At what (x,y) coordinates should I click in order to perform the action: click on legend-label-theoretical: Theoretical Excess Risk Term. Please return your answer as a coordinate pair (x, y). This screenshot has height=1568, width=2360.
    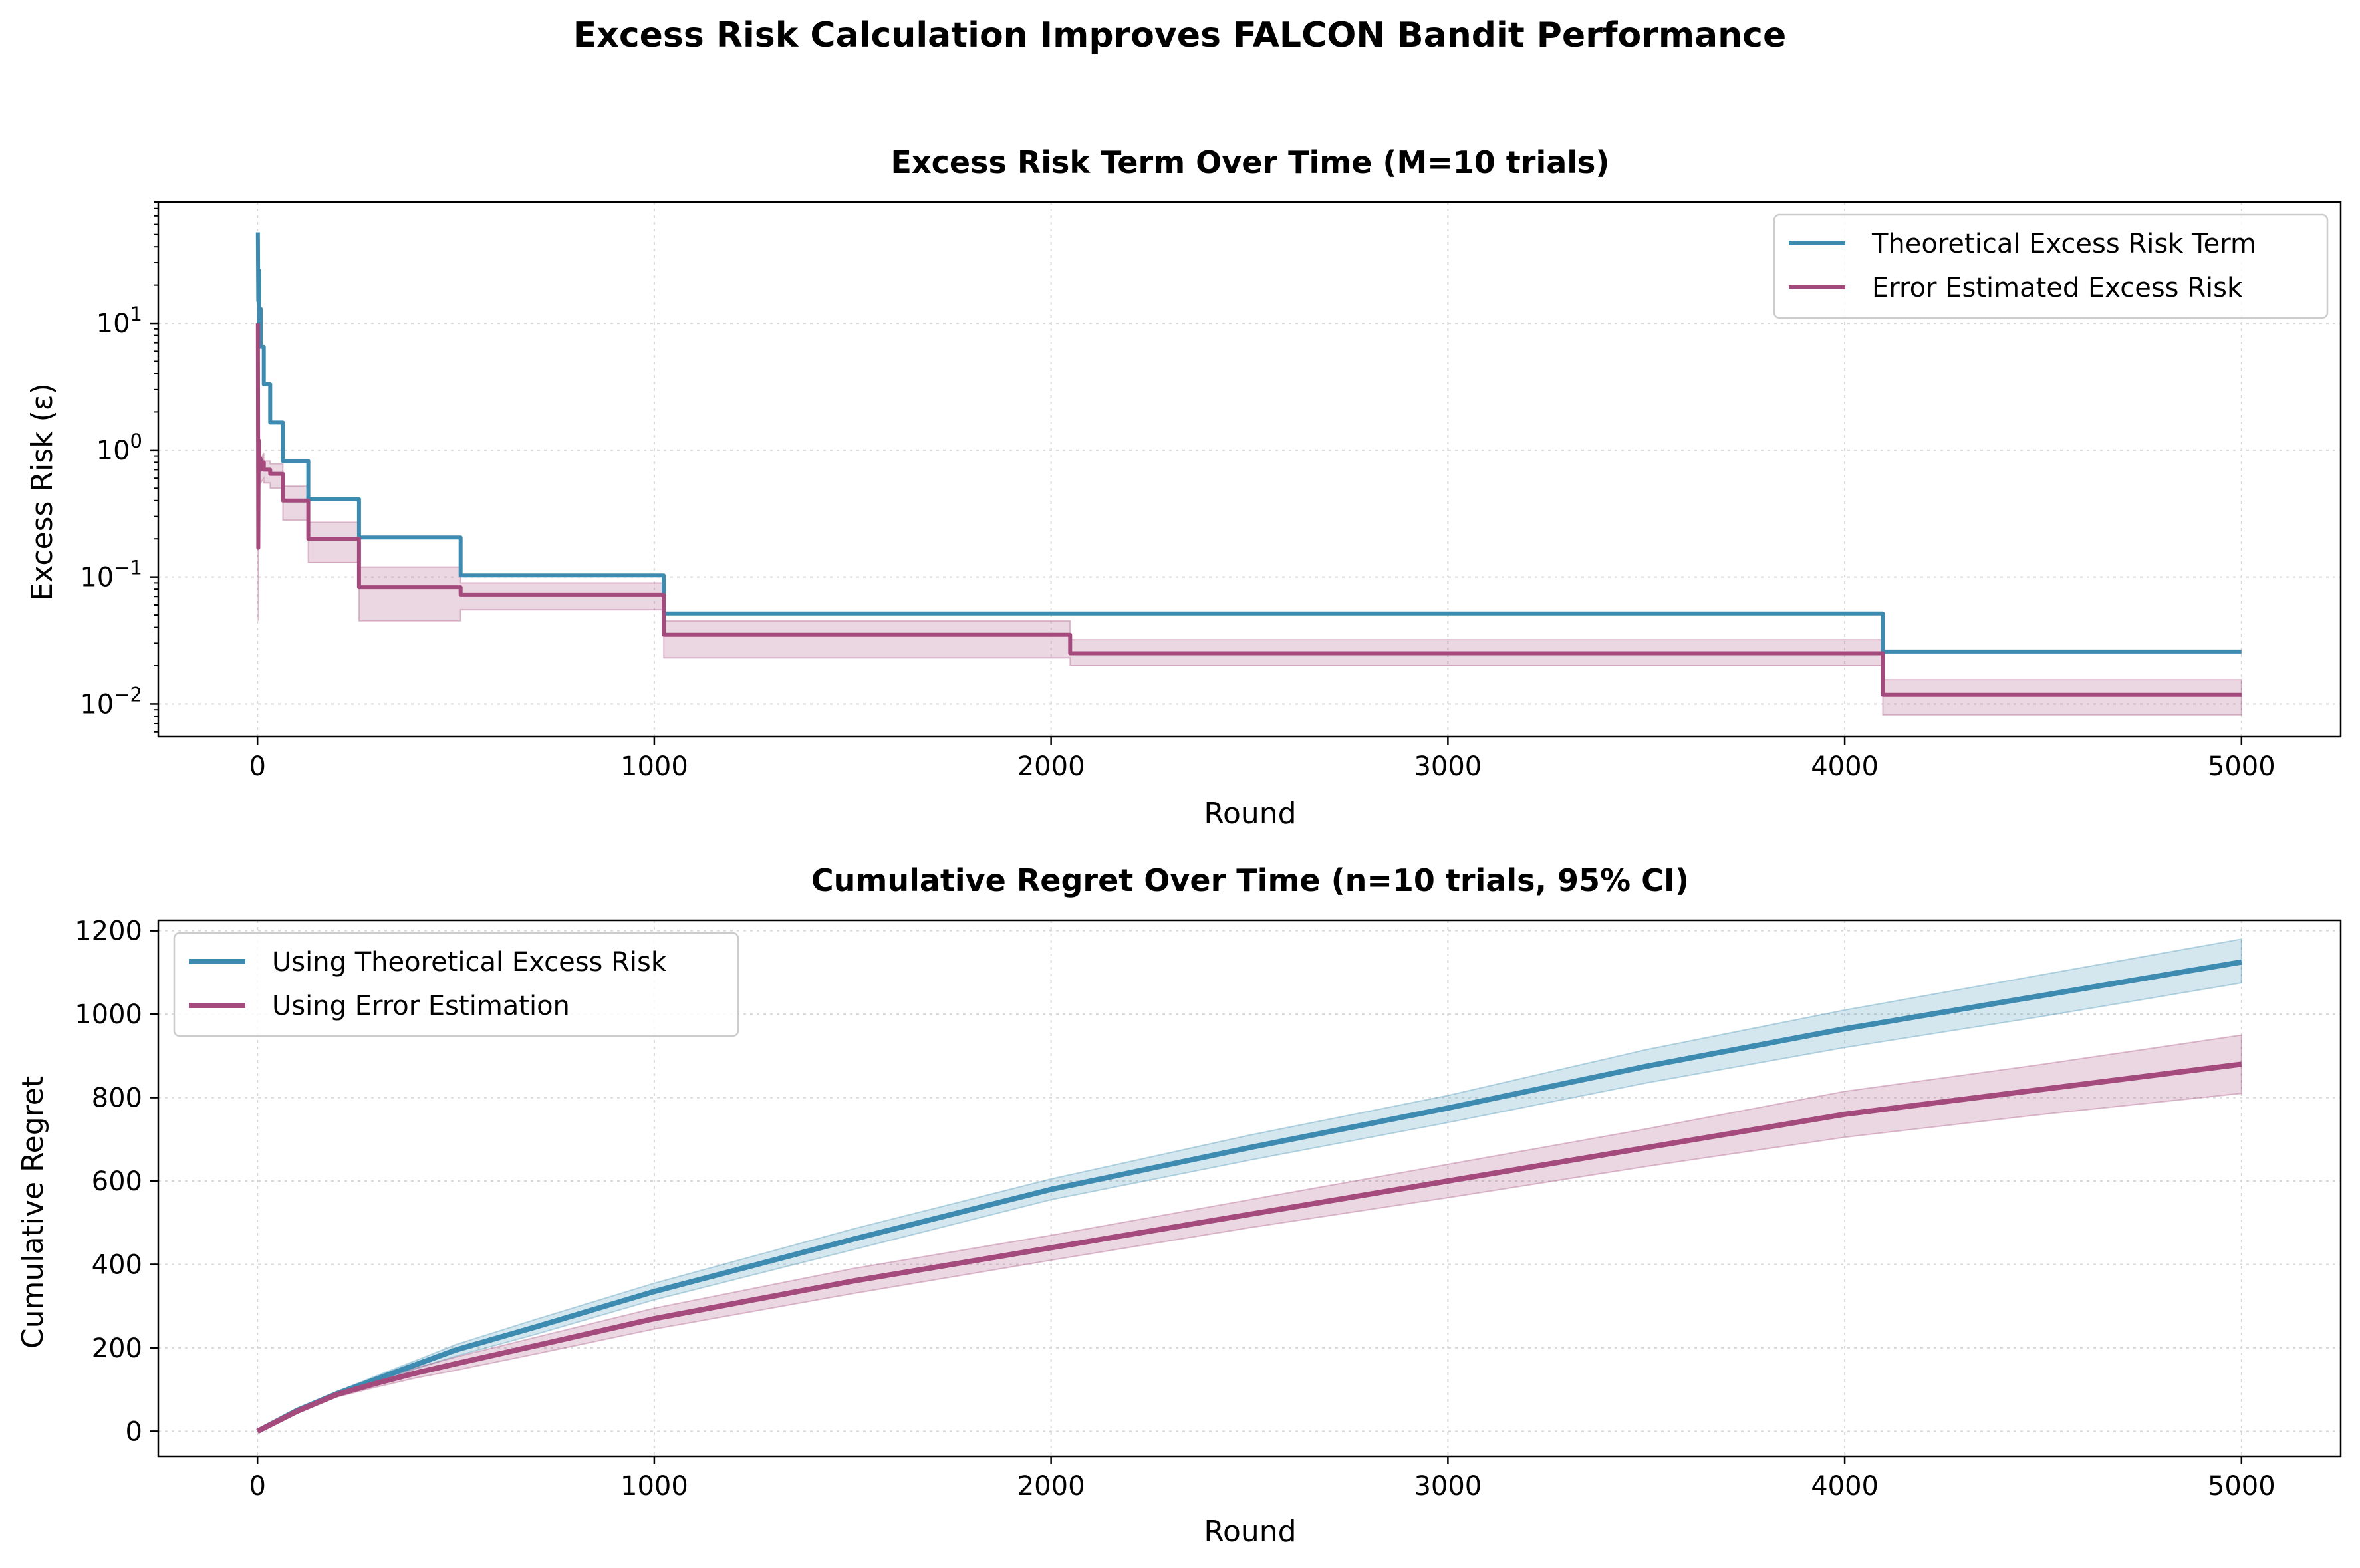
    Looking at the image, I should click on (2063, 244).